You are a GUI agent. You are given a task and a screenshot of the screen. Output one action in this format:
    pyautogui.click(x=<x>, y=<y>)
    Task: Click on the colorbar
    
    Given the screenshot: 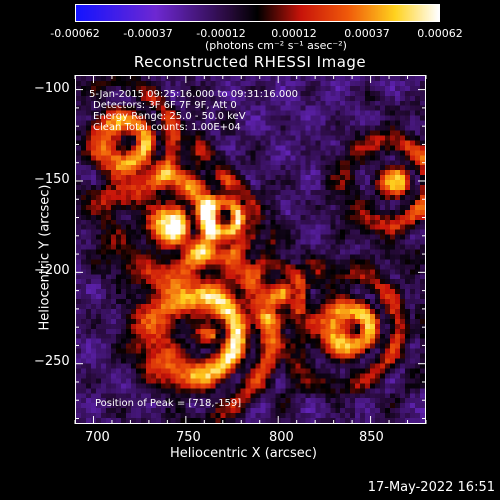 What is the action you would take?
    pyautogui.click(x=257, y=13)
    